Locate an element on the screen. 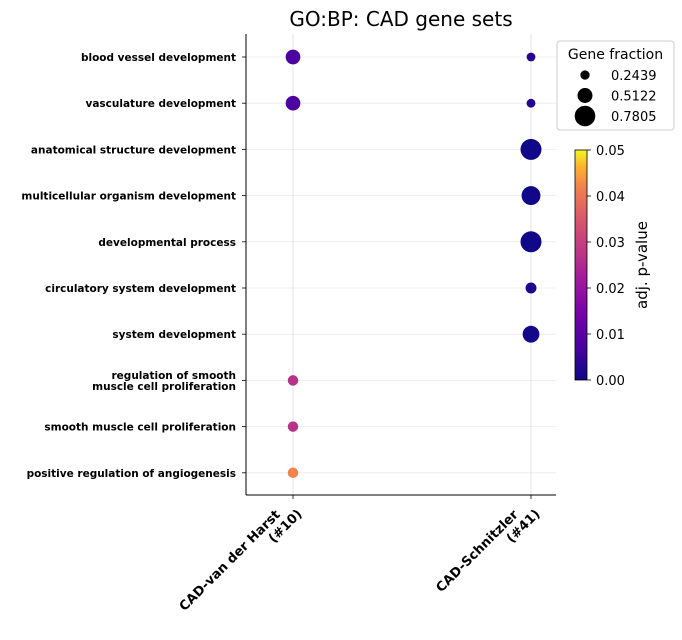 The image size is (682, 640). colorbar-tick-label: 0.05 is located at coordinates (610, 151).